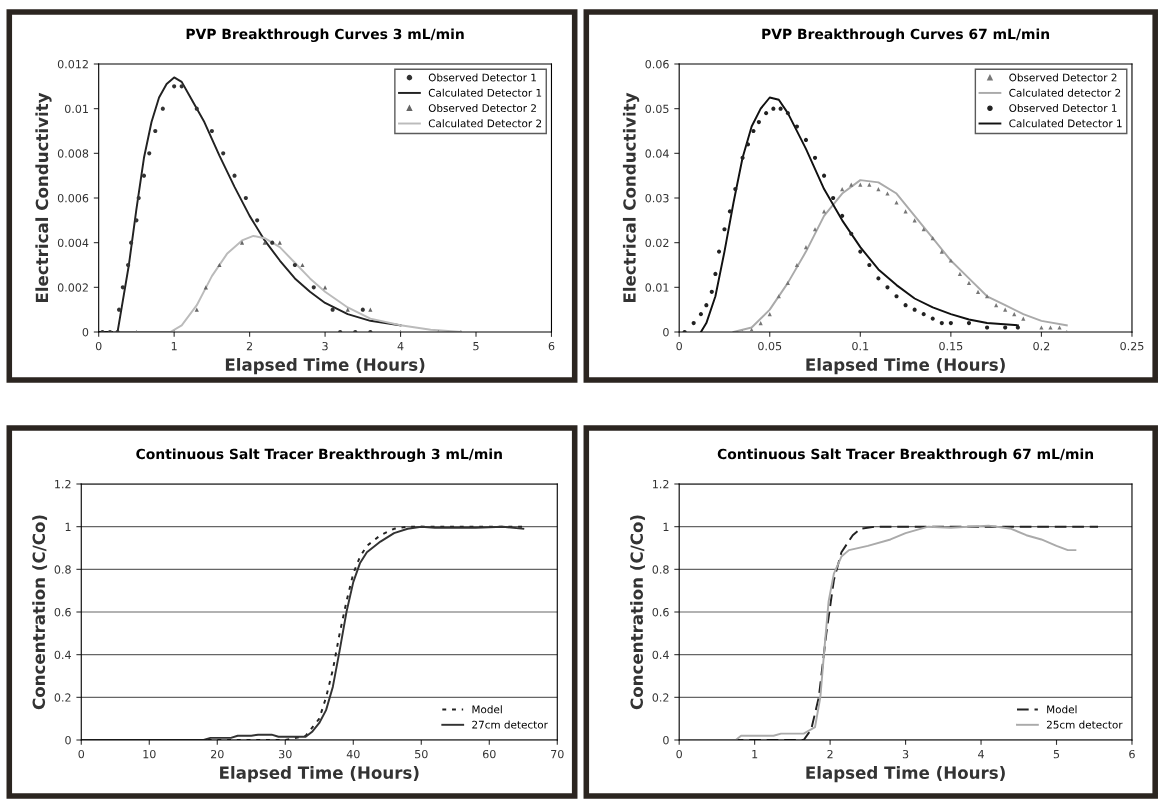 The width and height of the screenshot is (1161, 800). I want to click on legend-label: Model, so click(1062, 709).